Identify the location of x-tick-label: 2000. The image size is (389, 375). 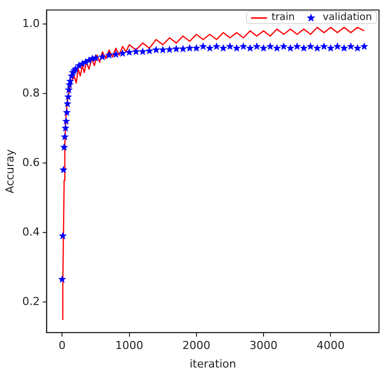
(196, 345).